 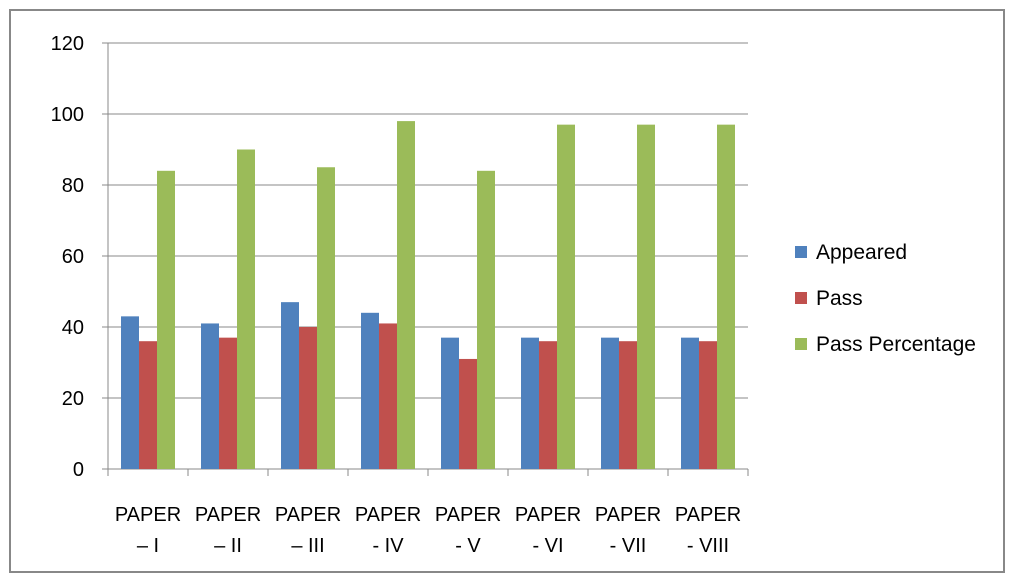 What do you see at coordinates (228, 546) in the screenshot?
I see `x-tick-label: – II` at bounding box center [228, 546].